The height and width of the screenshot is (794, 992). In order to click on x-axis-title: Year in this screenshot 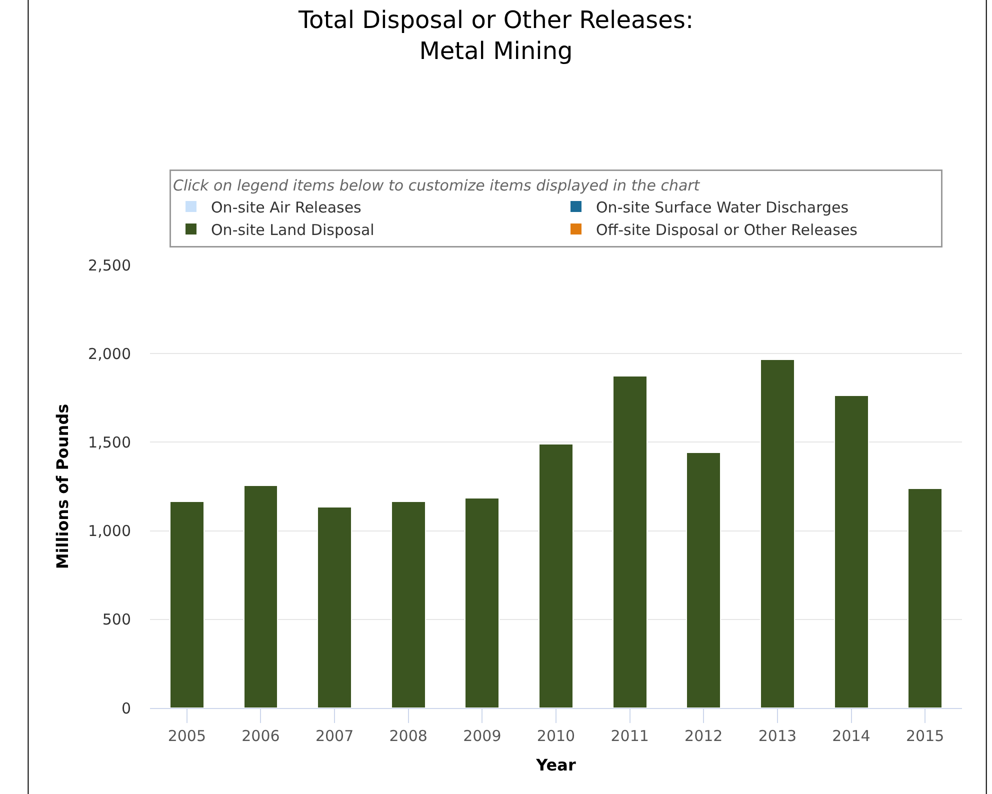, I will do `click(555, 765)`.